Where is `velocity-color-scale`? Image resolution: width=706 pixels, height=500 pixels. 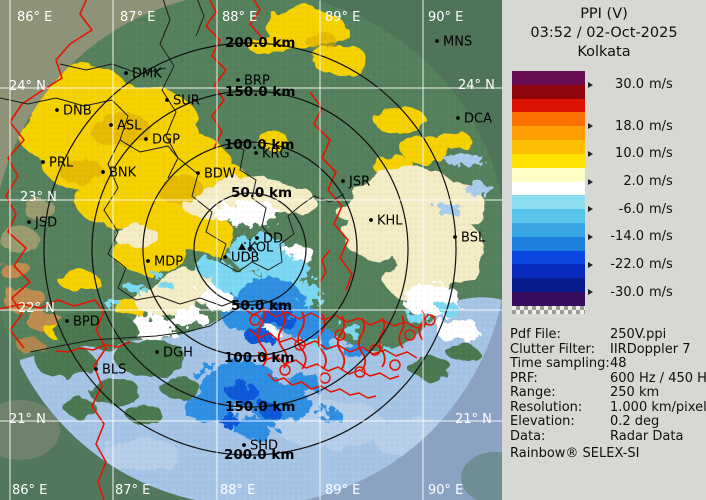 velocity-color-scale is located at coordinates (548, 188).